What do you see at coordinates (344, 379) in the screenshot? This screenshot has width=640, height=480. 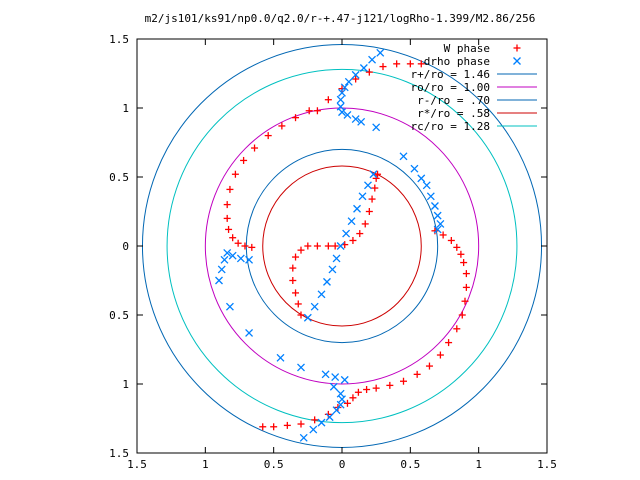 I see `point-1-56-b` at bounding box center [344, 379].